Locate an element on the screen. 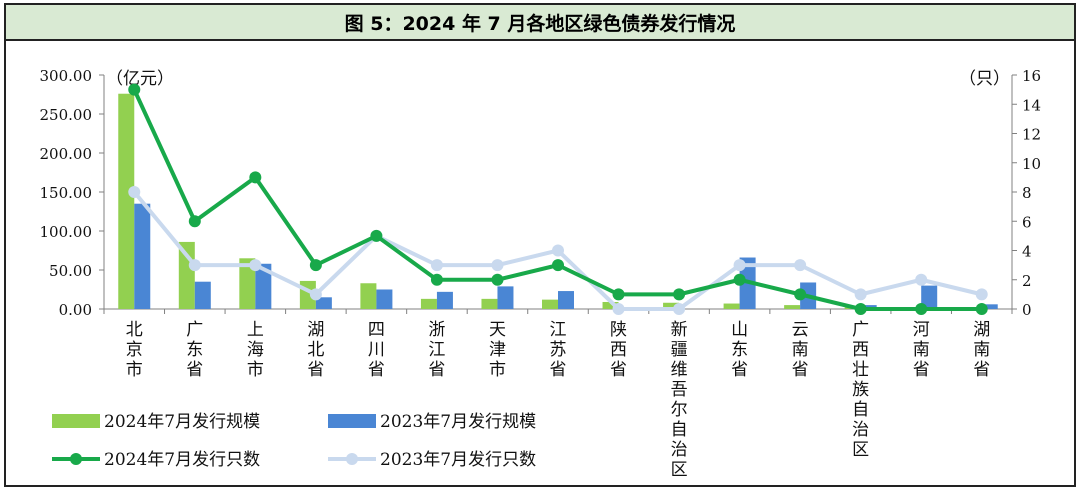 The height and width of the screenshot is (492, 1080). left-axis-tick-label: 250.00 is located at coordinates (66, 115).